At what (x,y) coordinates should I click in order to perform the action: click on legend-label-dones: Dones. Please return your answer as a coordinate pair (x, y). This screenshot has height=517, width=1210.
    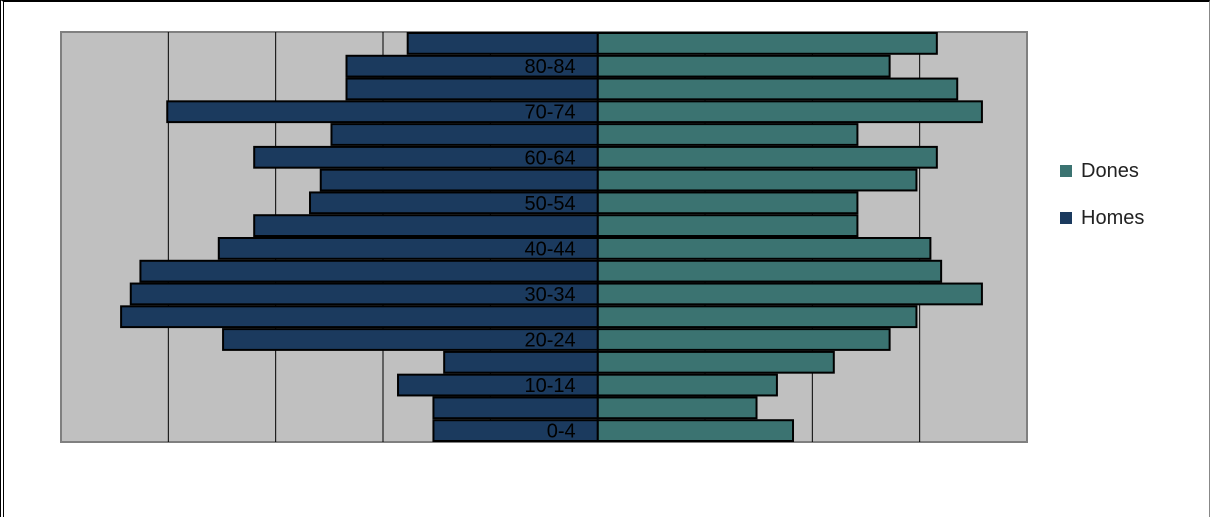
    Looking at the image, I should click on (1110, 170).